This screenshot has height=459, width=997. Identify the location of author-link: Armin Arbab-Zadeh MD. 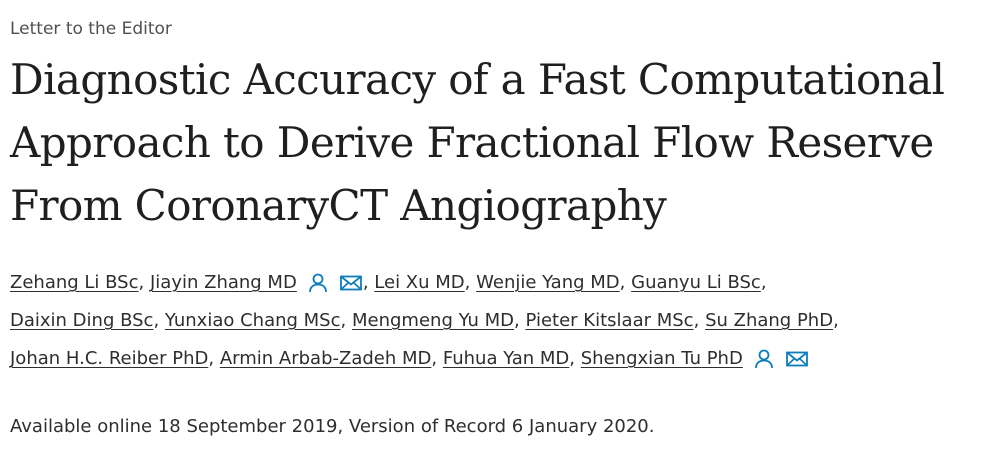
(325, 358).